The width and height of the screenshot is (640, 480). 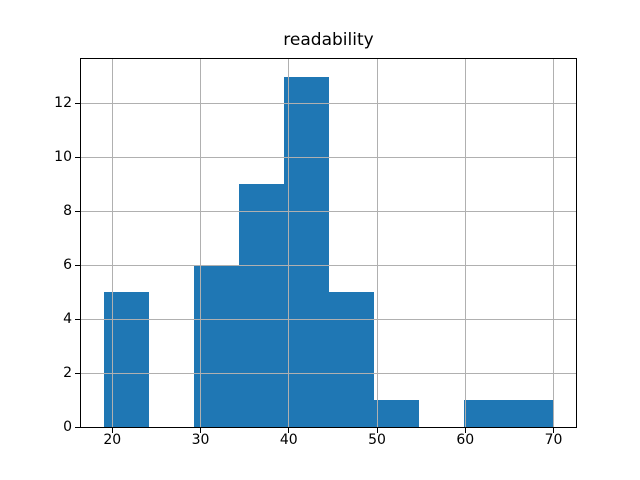 I want to click on x-tick-label: 60, so click(x=465, y=440).